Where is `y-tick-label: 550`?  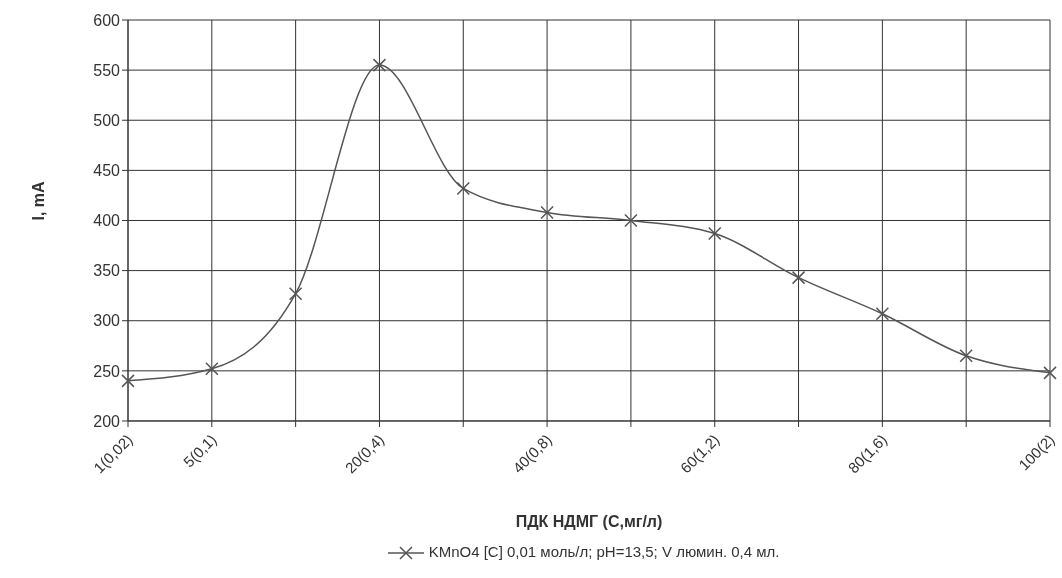 y-tick-label: 550 is located at coordinates (107, 70).